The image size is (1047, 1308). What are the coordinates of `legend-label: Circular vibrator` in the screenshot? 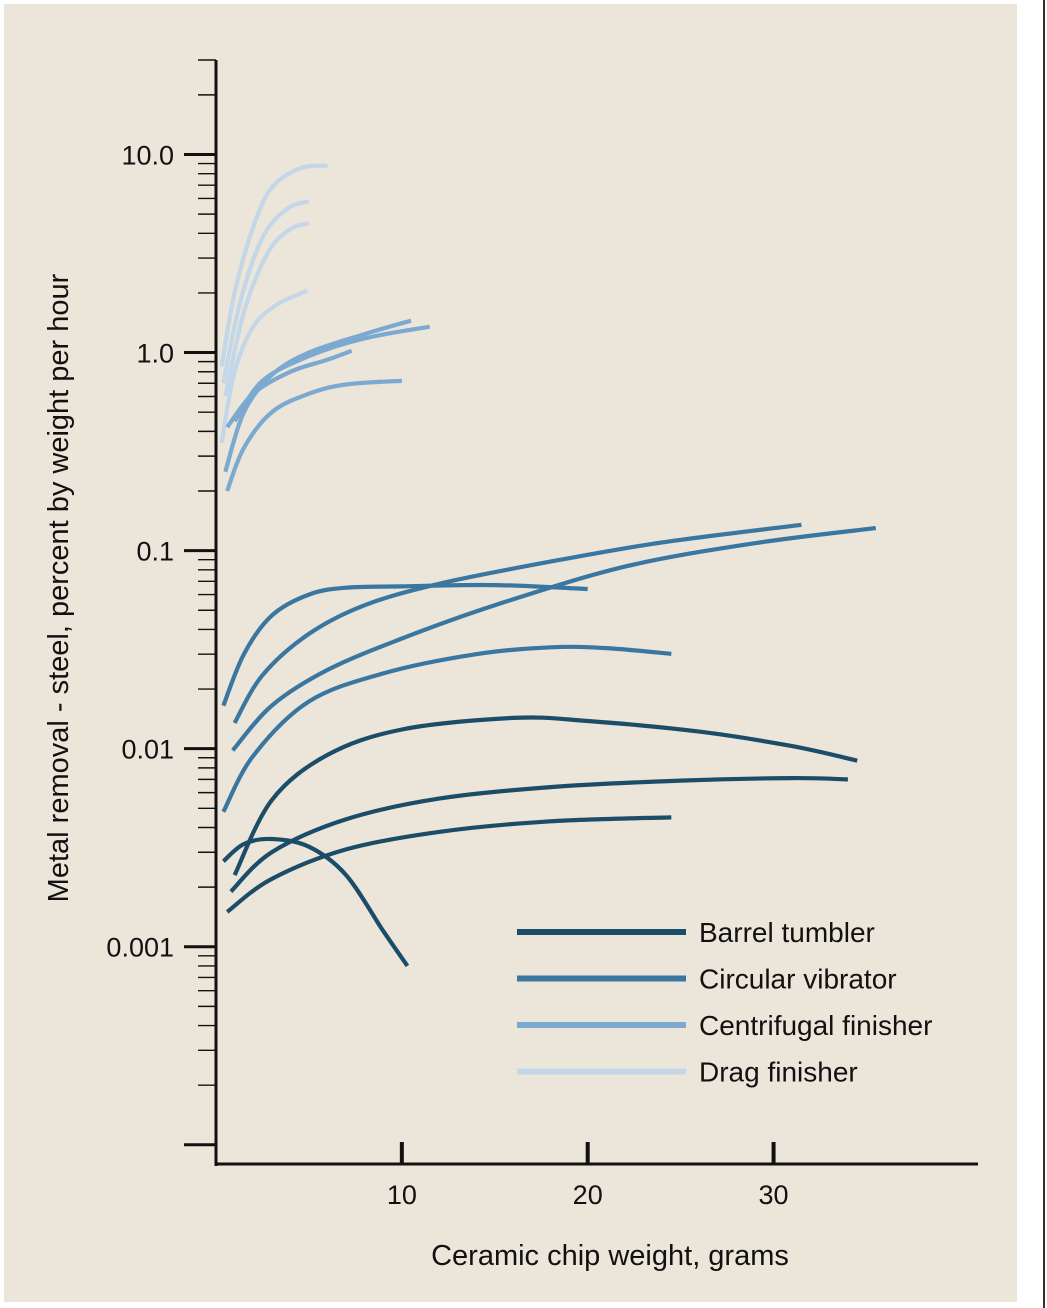 It's located at (798, 979).